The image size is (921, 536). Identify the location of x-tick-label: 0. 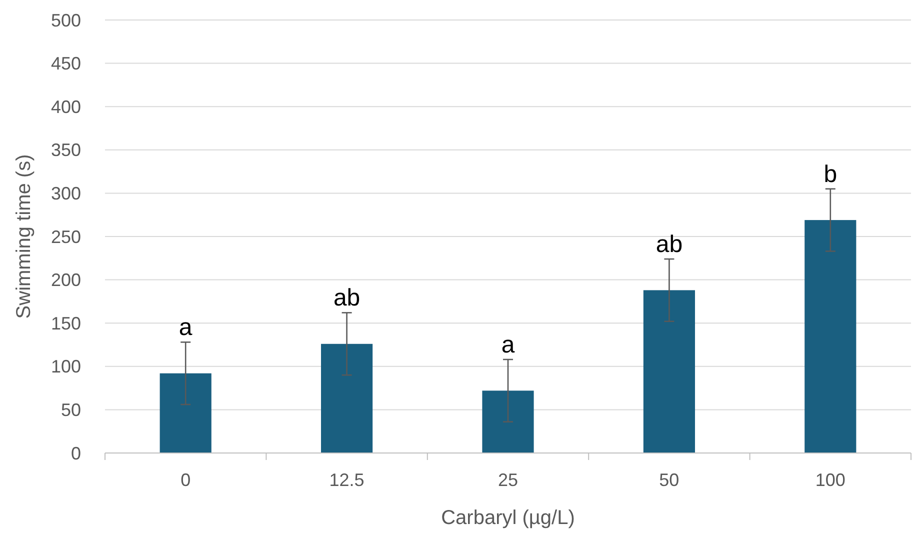
(185, 480).